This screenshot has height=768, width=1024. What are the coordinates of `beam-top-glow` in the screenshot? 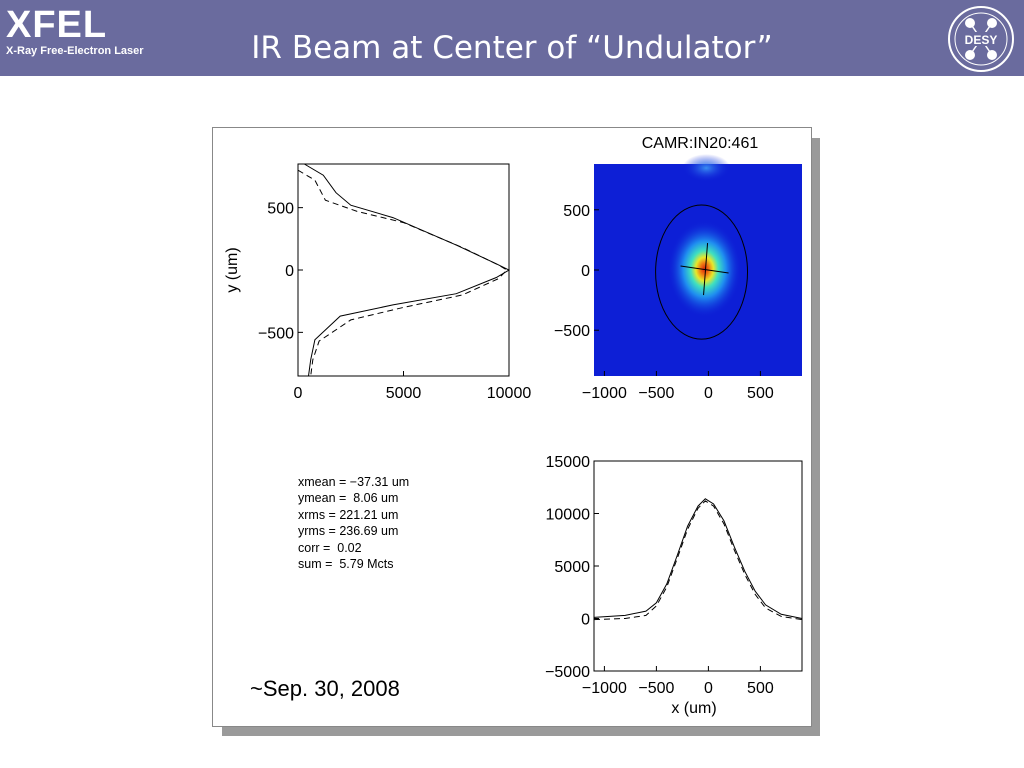 It's located at (706, 168).